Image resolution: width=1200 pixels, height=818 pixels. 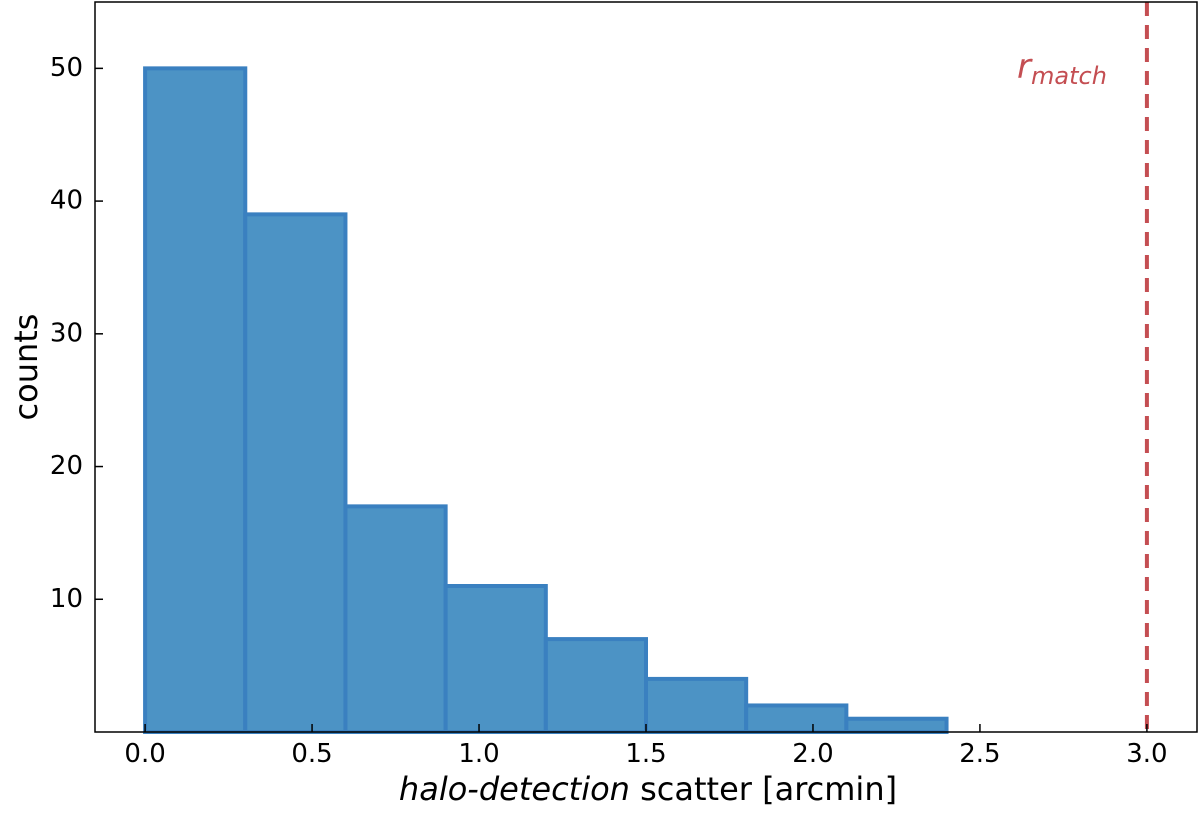 I want to click on x-tick-label: 0.5, so click(x=311, y=754).